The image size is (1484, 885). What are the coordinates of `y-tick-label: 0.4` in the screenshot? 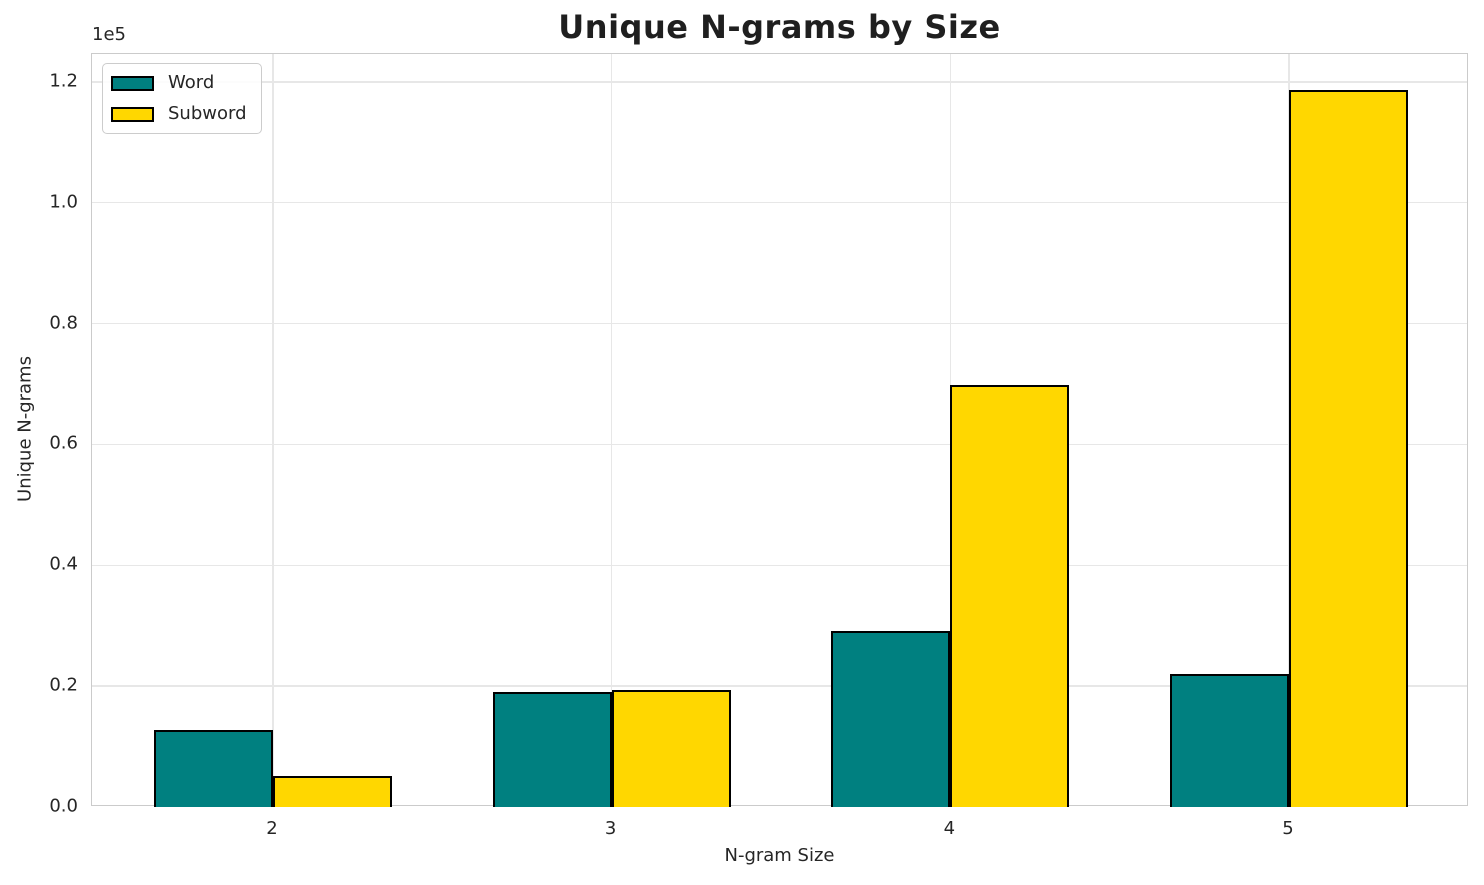 It's located at (63, 564).